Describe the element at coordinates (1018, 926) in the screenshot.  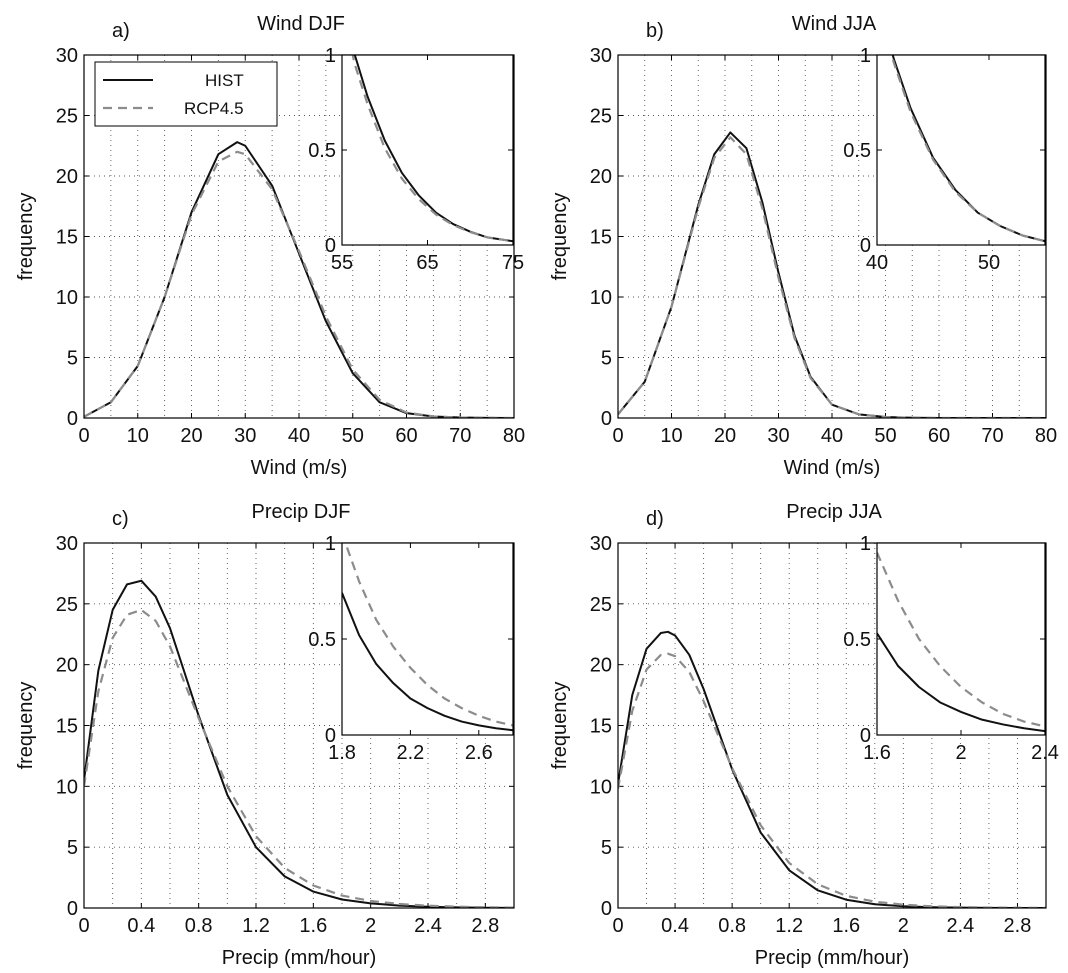
I see `x-tick-label: 2.8` at that location.